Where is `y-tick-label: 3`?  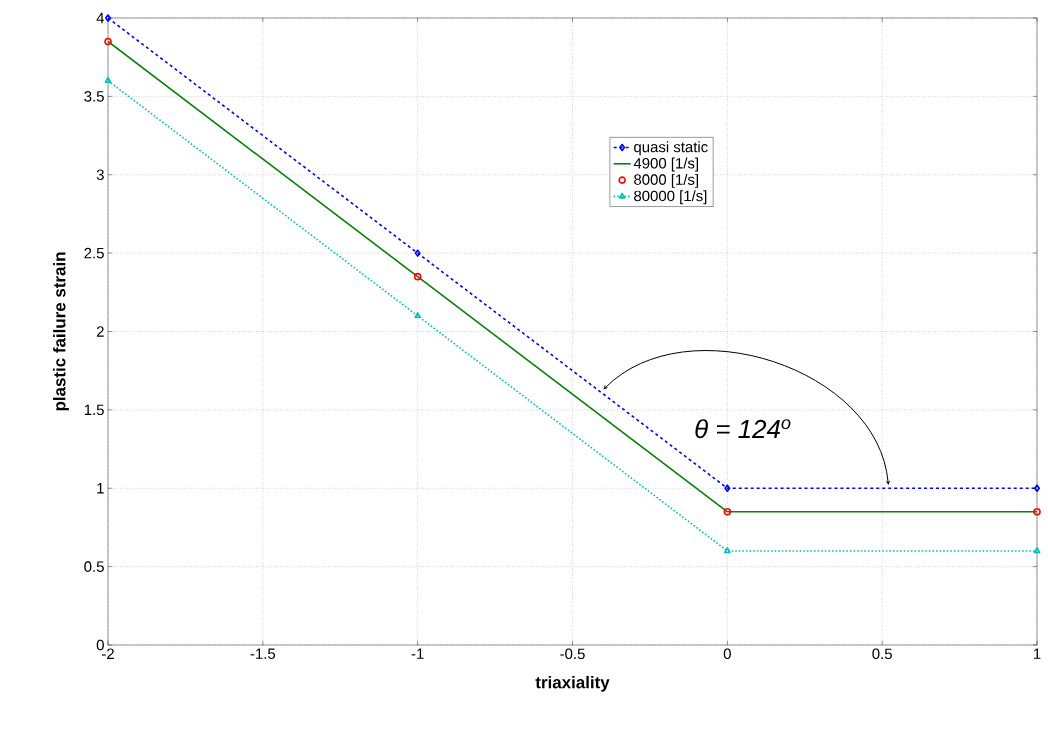
y-tick-label: 3 is located at coordinates (100, 175).